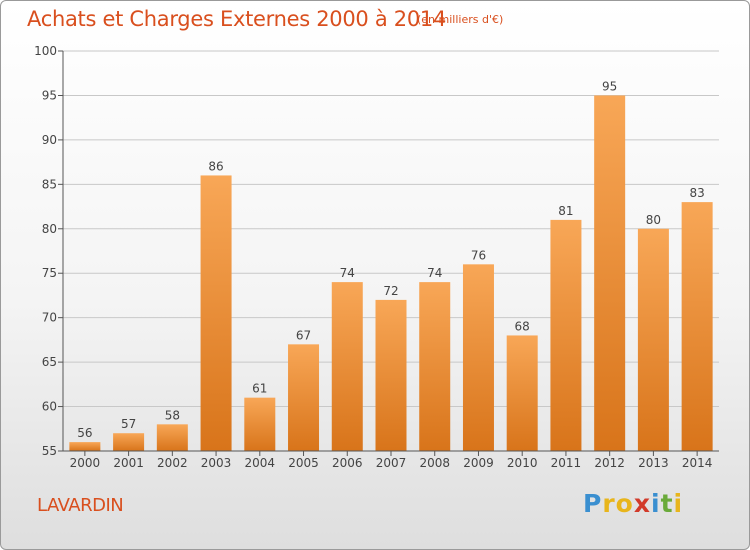 This screenshot has height=550, width=750. What do you see at coordinates (565, 211) in the screenshot?
I see `data-label: 81` at bounding box center [565, 211].